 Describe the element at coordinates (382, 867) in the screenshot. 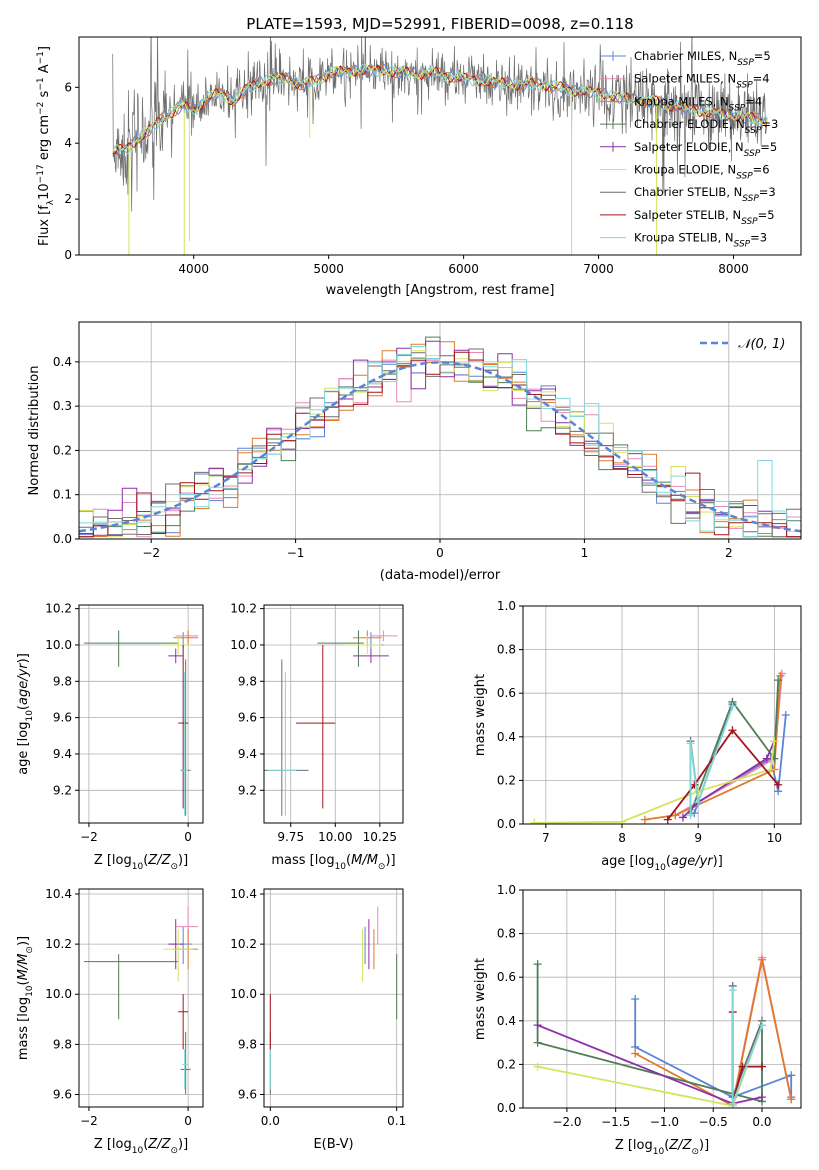

I see `age_vs_mass-xlabel-part: ⊙` at that location.